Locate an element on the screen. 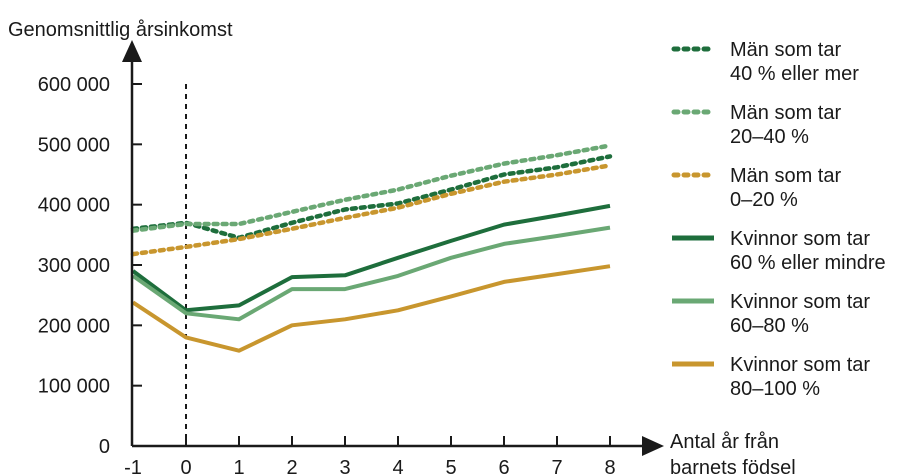 The image size is (922, 475). y-tick-label: 100 000 is located at coordinates (74, 387).